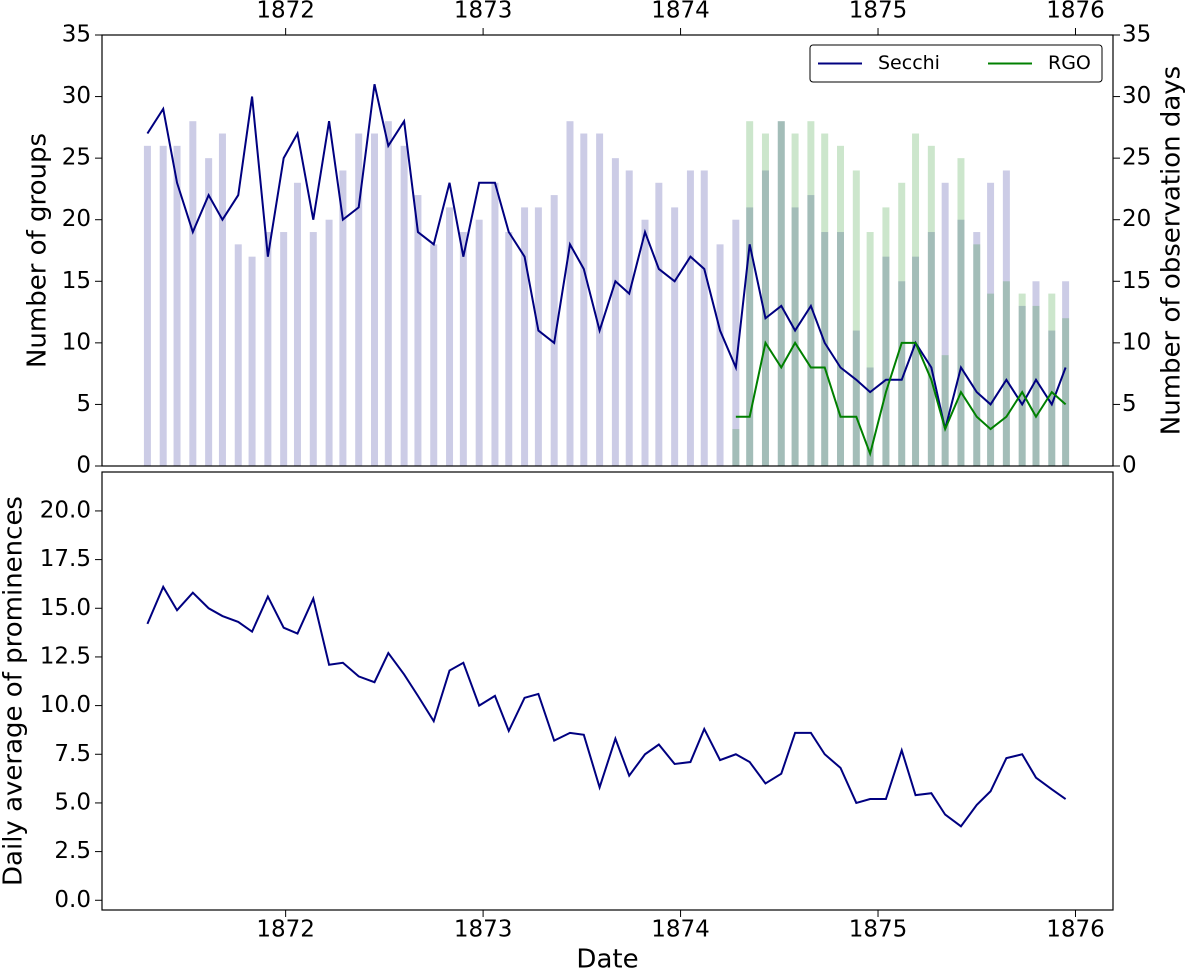 This screenshot has height=975, width=1191. What do you see at coordinates (14, 691) in the screenshot?
I see `y-axis-label: Daily average of prominences` at bounding box center [14, 691].